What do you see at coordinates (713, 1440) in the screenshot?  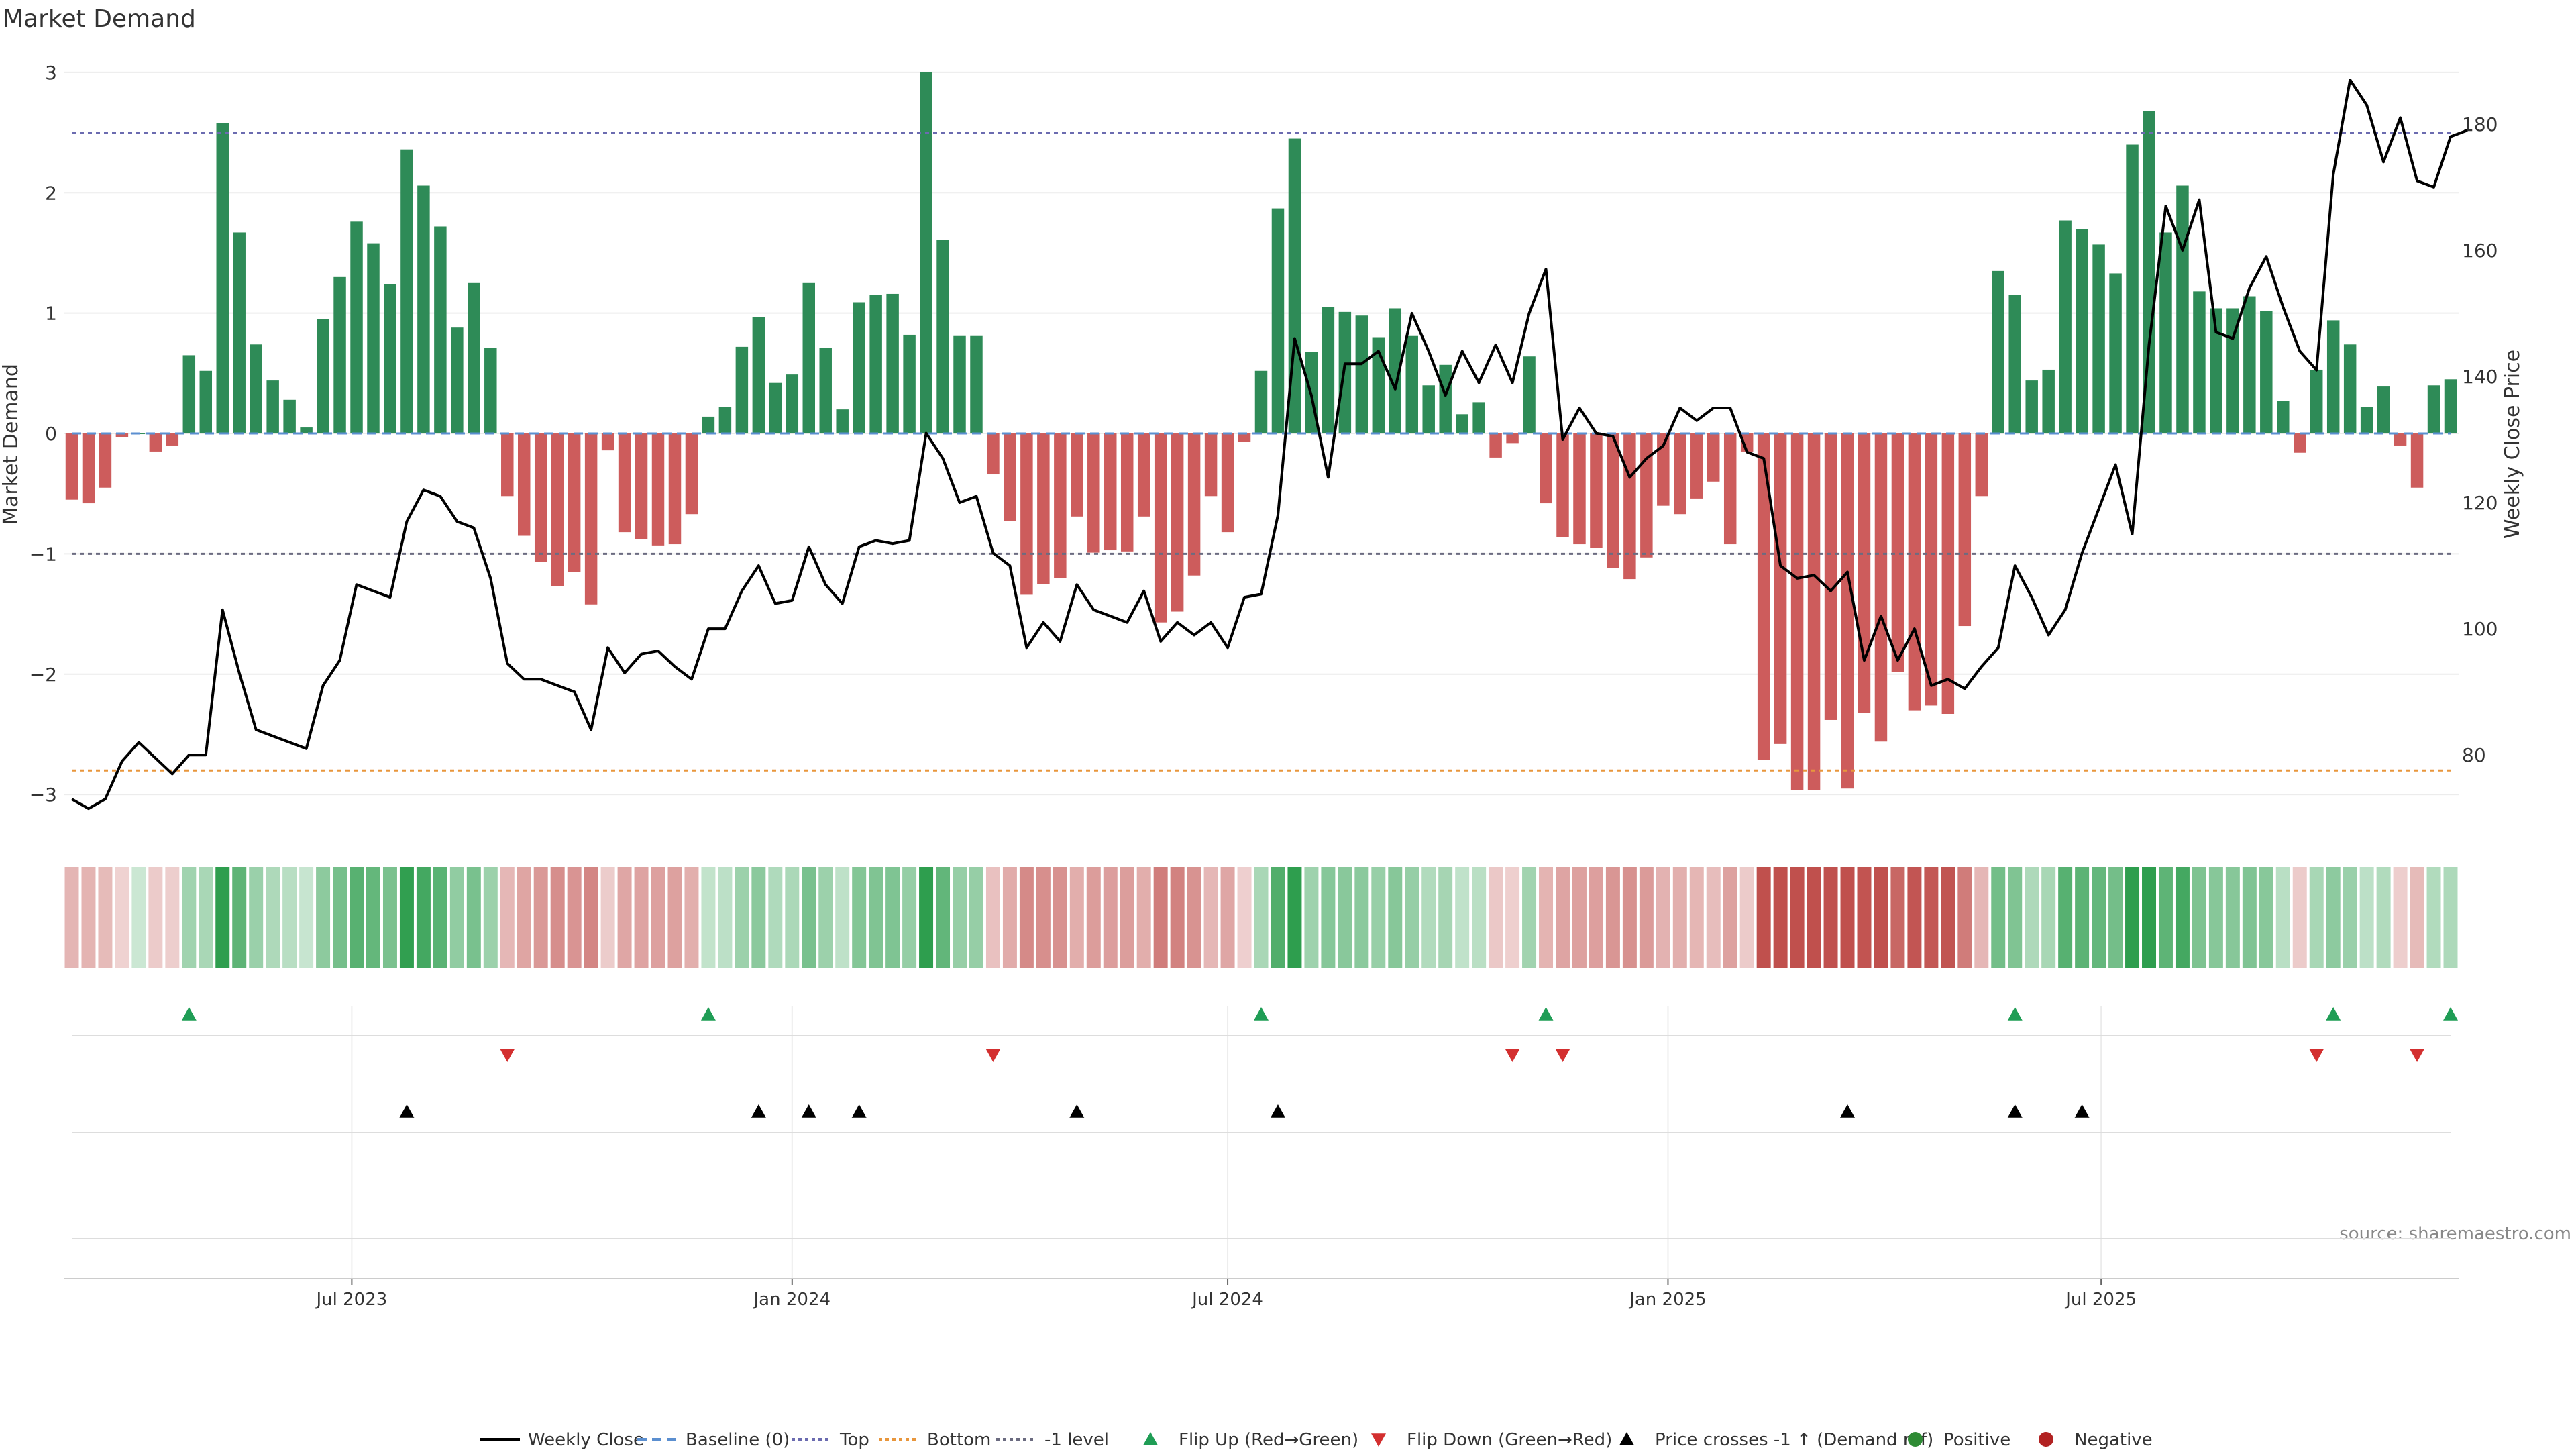 I see `legend-item: Baseline (0)` at bounding box center [713, 1440].